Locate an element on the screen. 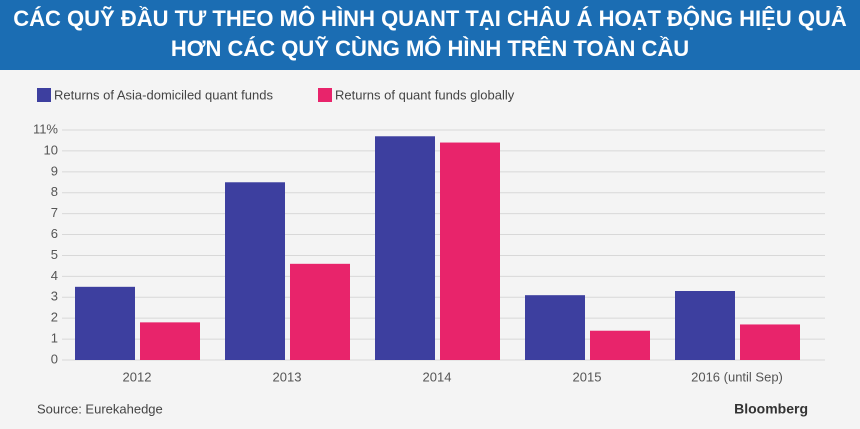 This screenshot has height=429, width=860. y-tick-label: 2 is located at coordinates (54, 317).